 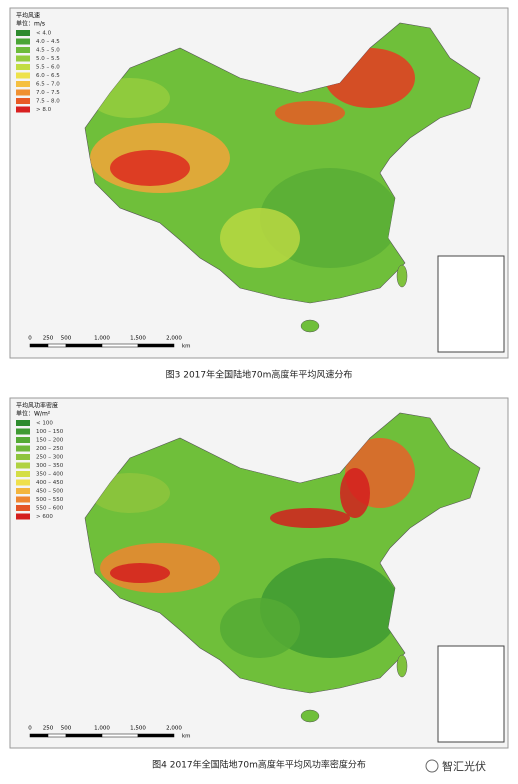 I want to click on legend-unit: 单位：W/m², so click(x=33, y=414).